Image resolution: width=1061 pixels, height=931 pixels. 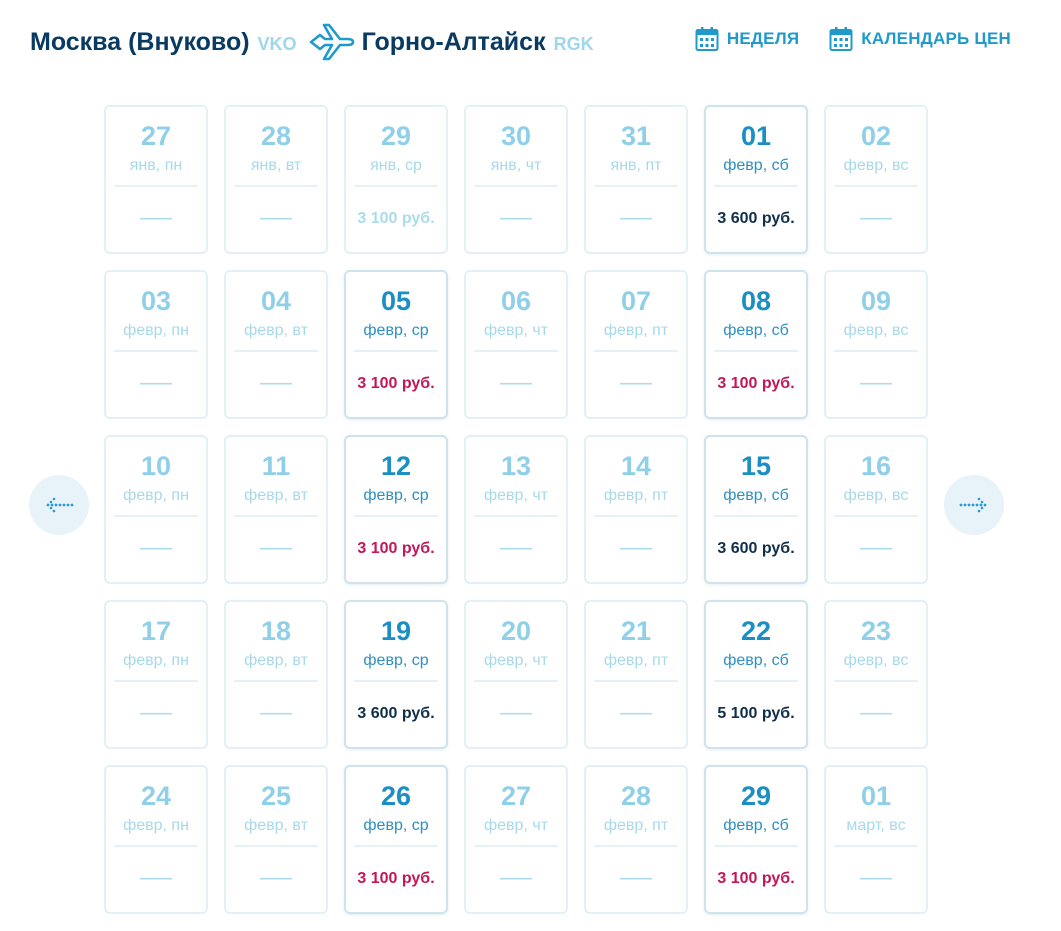 What do you see at coordinates (156, 660) in the screenshot?
I see `day-month-weekday: февр, пн` at bounding box center [156, 660].